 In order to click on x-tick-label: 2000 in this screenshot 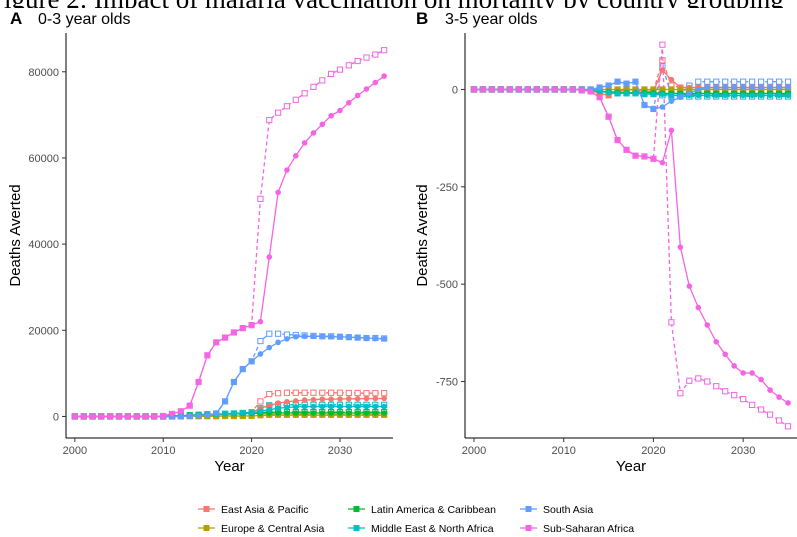, I will do `click(75, 451)`.